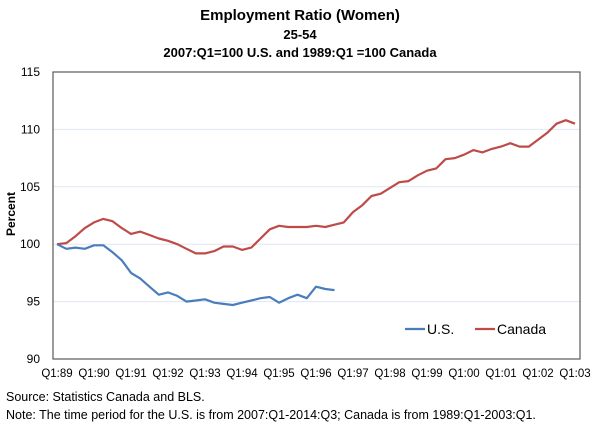 The image size is (600, 433). I want to click on source-note: Source: Statistics Canada and BLS., so click(105, 397).